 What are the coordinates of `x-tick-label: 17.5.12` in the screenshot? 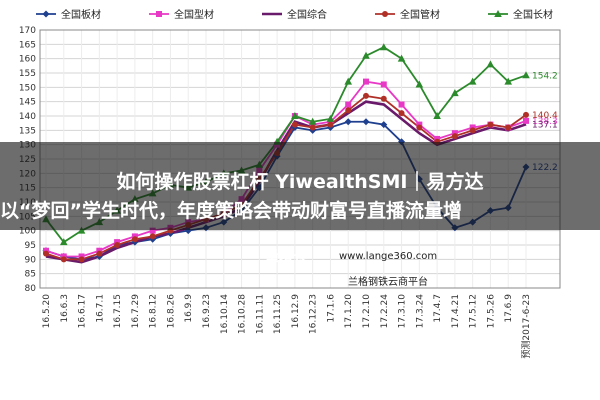 It's located at (474, 311).